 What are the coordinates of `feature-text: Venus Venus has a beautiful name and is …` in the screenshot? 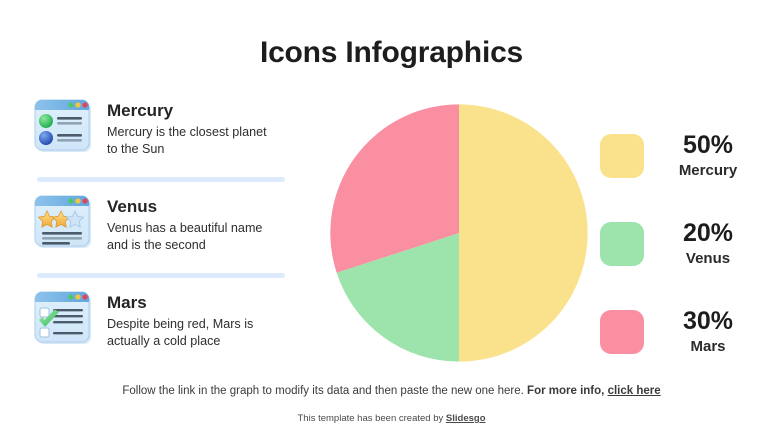 It's located at (193, 222).